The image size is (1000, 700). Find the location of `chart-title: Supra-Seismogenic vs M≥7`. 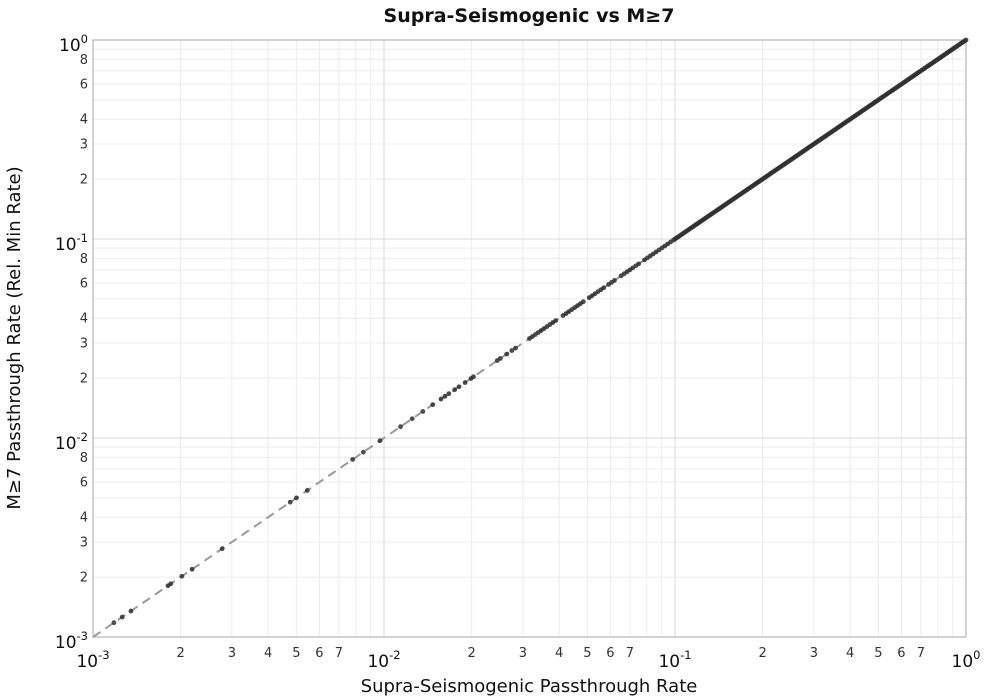

chart-title: Supra-Seismogenic vs M≥7 is located at coordinates (529, 16).